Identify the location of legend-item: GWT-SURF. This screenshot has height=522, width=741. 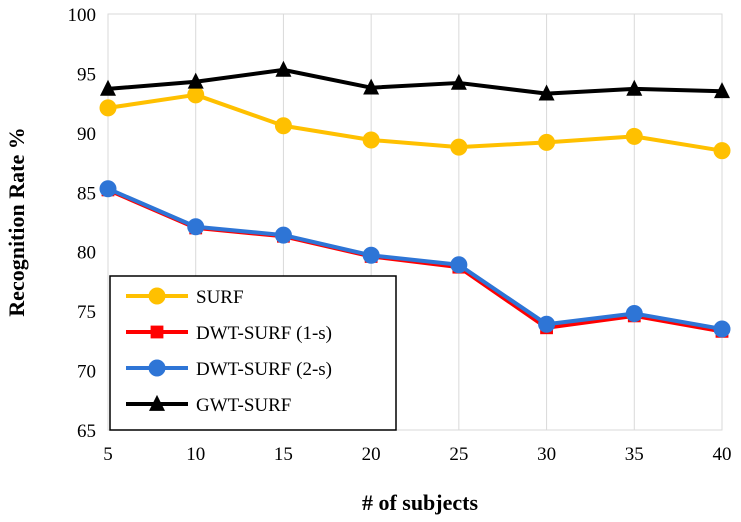
(208, 405).